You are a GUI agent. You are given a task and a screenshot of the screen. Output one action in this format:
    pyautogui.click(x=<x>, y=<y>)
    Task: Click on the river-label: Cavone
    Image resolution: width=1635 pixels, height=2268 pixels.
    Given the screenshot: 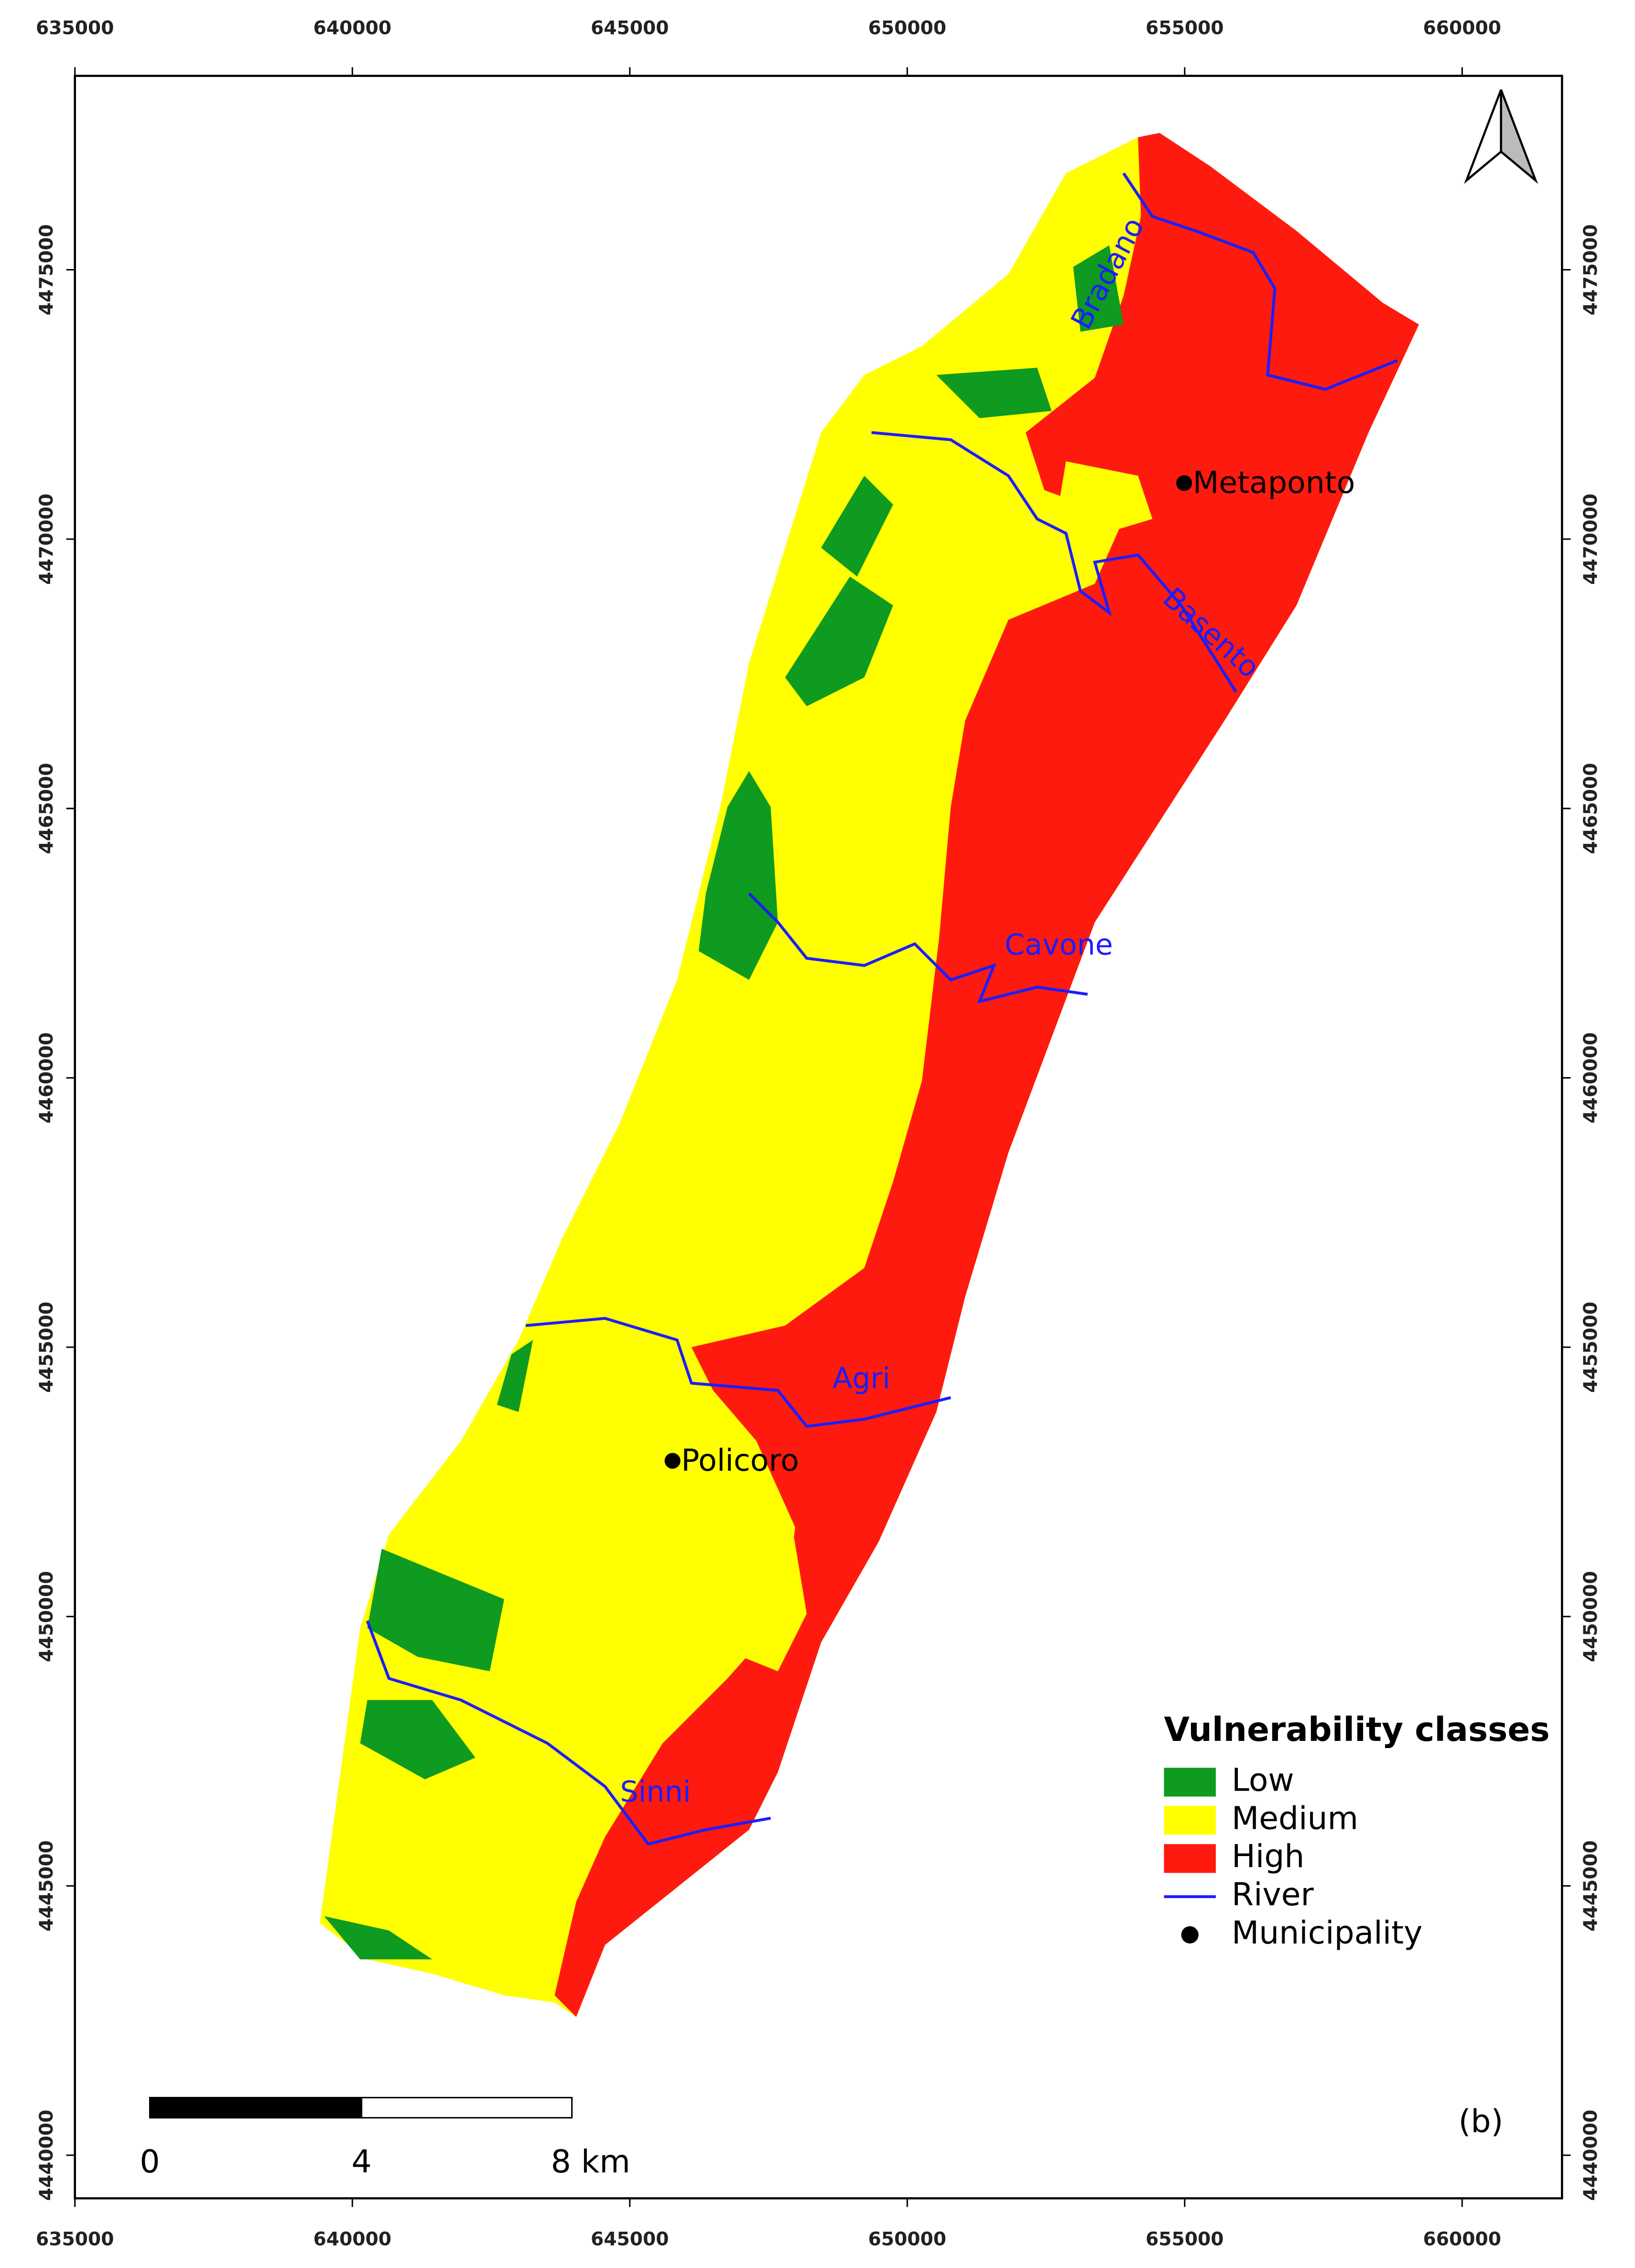 What is the action you would take?
    pyautogui.click(x=1059, y=945)
    